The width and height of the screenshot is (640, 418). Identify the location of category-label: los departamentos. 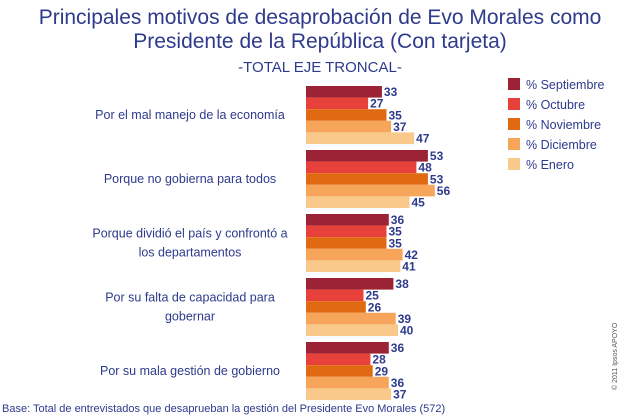
(190, 253).